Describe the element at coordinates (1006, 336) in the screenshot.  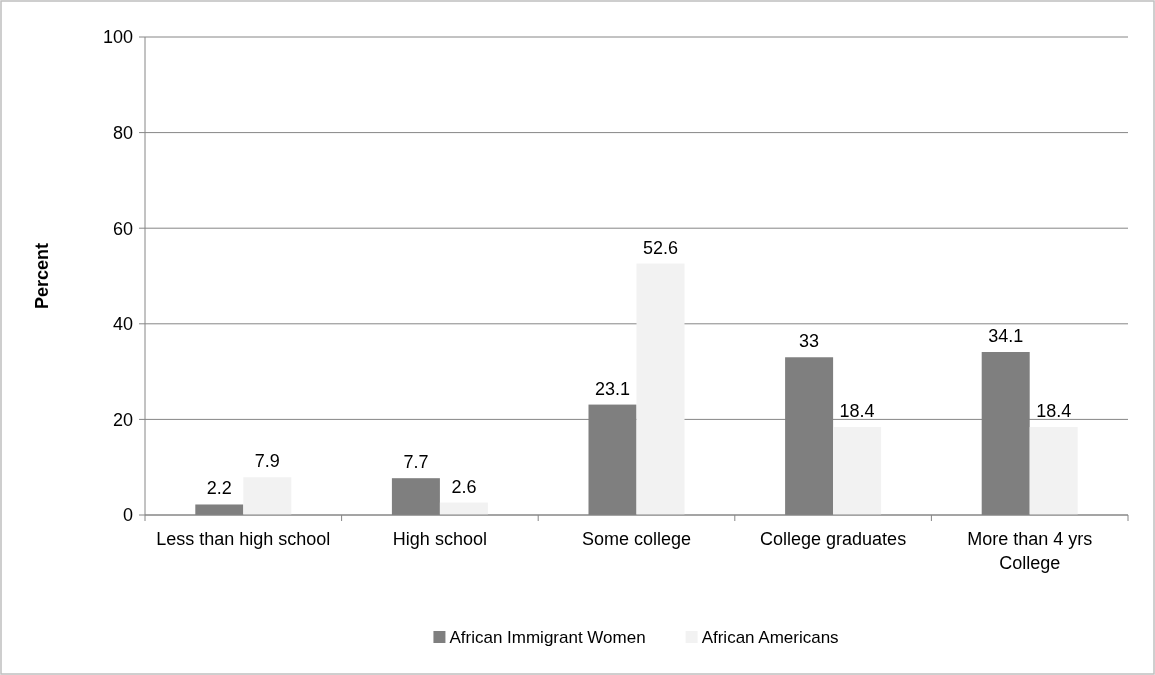
I see `data-label: 34.1` at that location.